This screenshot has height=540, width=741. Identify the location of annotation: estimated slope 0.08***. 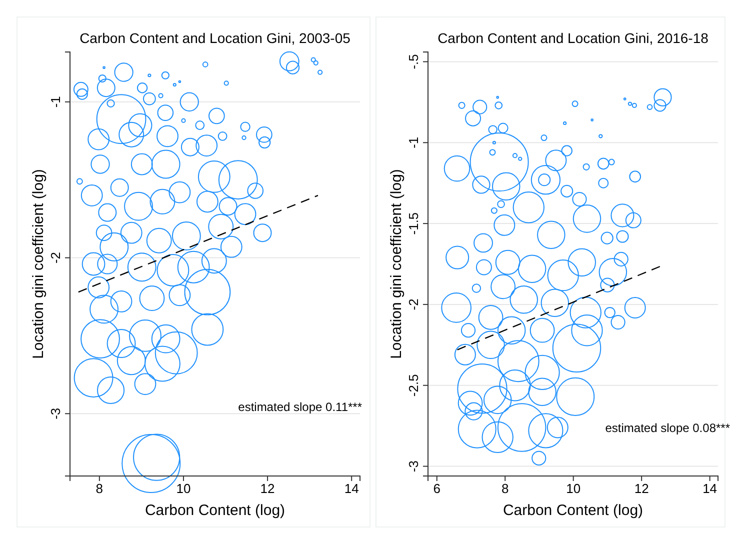
(667, 428).